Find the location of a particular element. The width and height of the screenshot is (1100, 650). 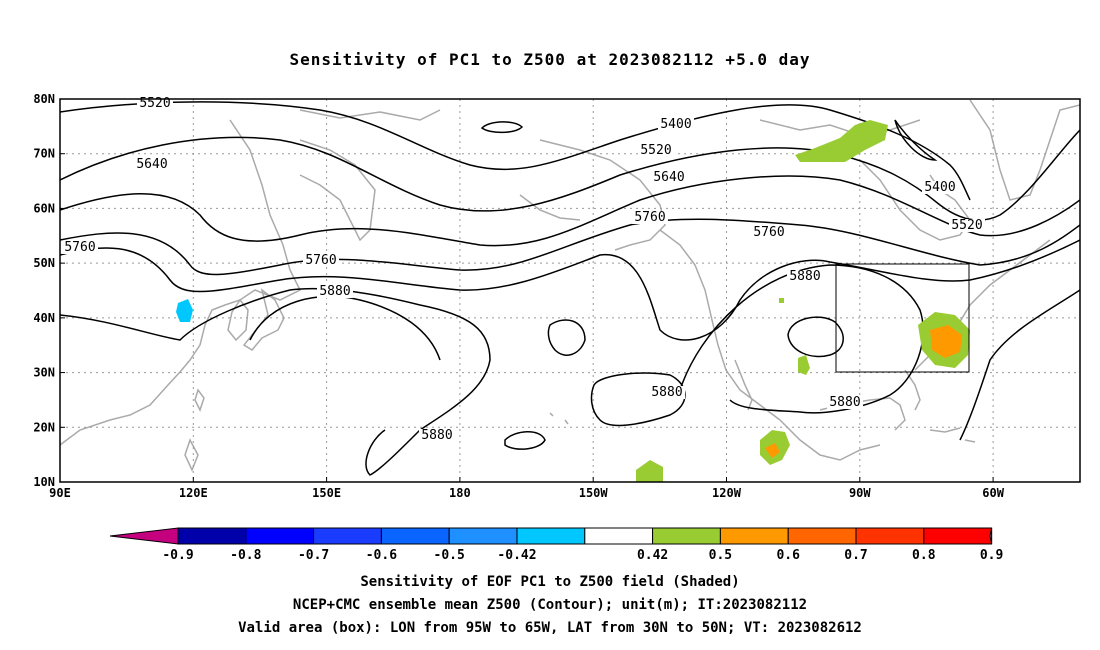

colorbar-label: 0.7 is located at coordinates (855, 555).